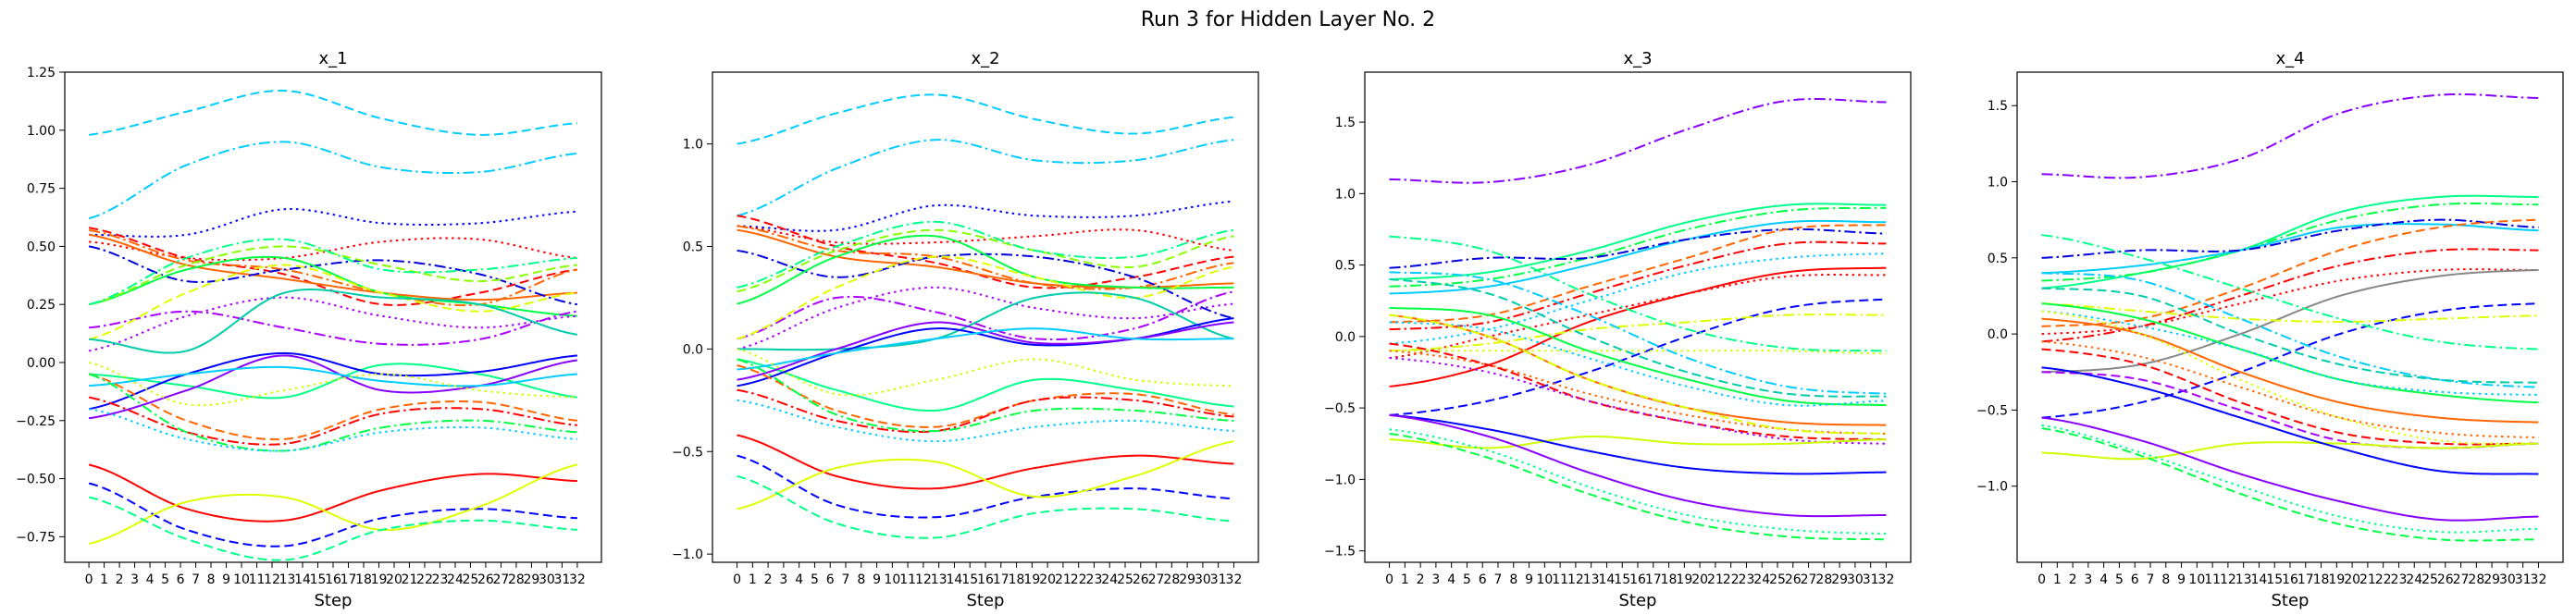  What do you see at coordinates (42, 247) in the screenshot?
I see `y-tick-label: 0.50` at bounding box center [42, 247].